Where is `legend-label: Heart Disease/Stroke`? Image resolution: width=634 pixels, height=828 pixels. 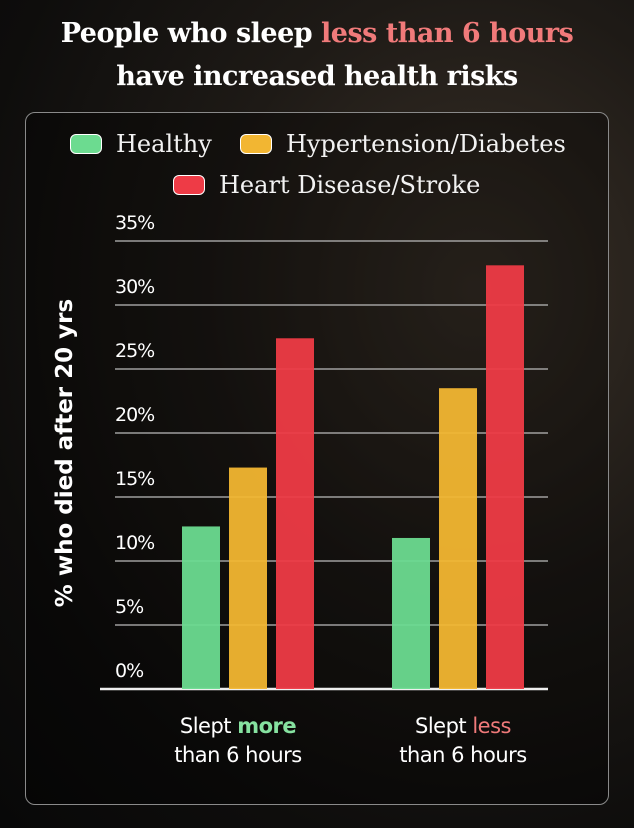 legend-label: Heart Disease/Stroke is located at coordinates (350, 185).